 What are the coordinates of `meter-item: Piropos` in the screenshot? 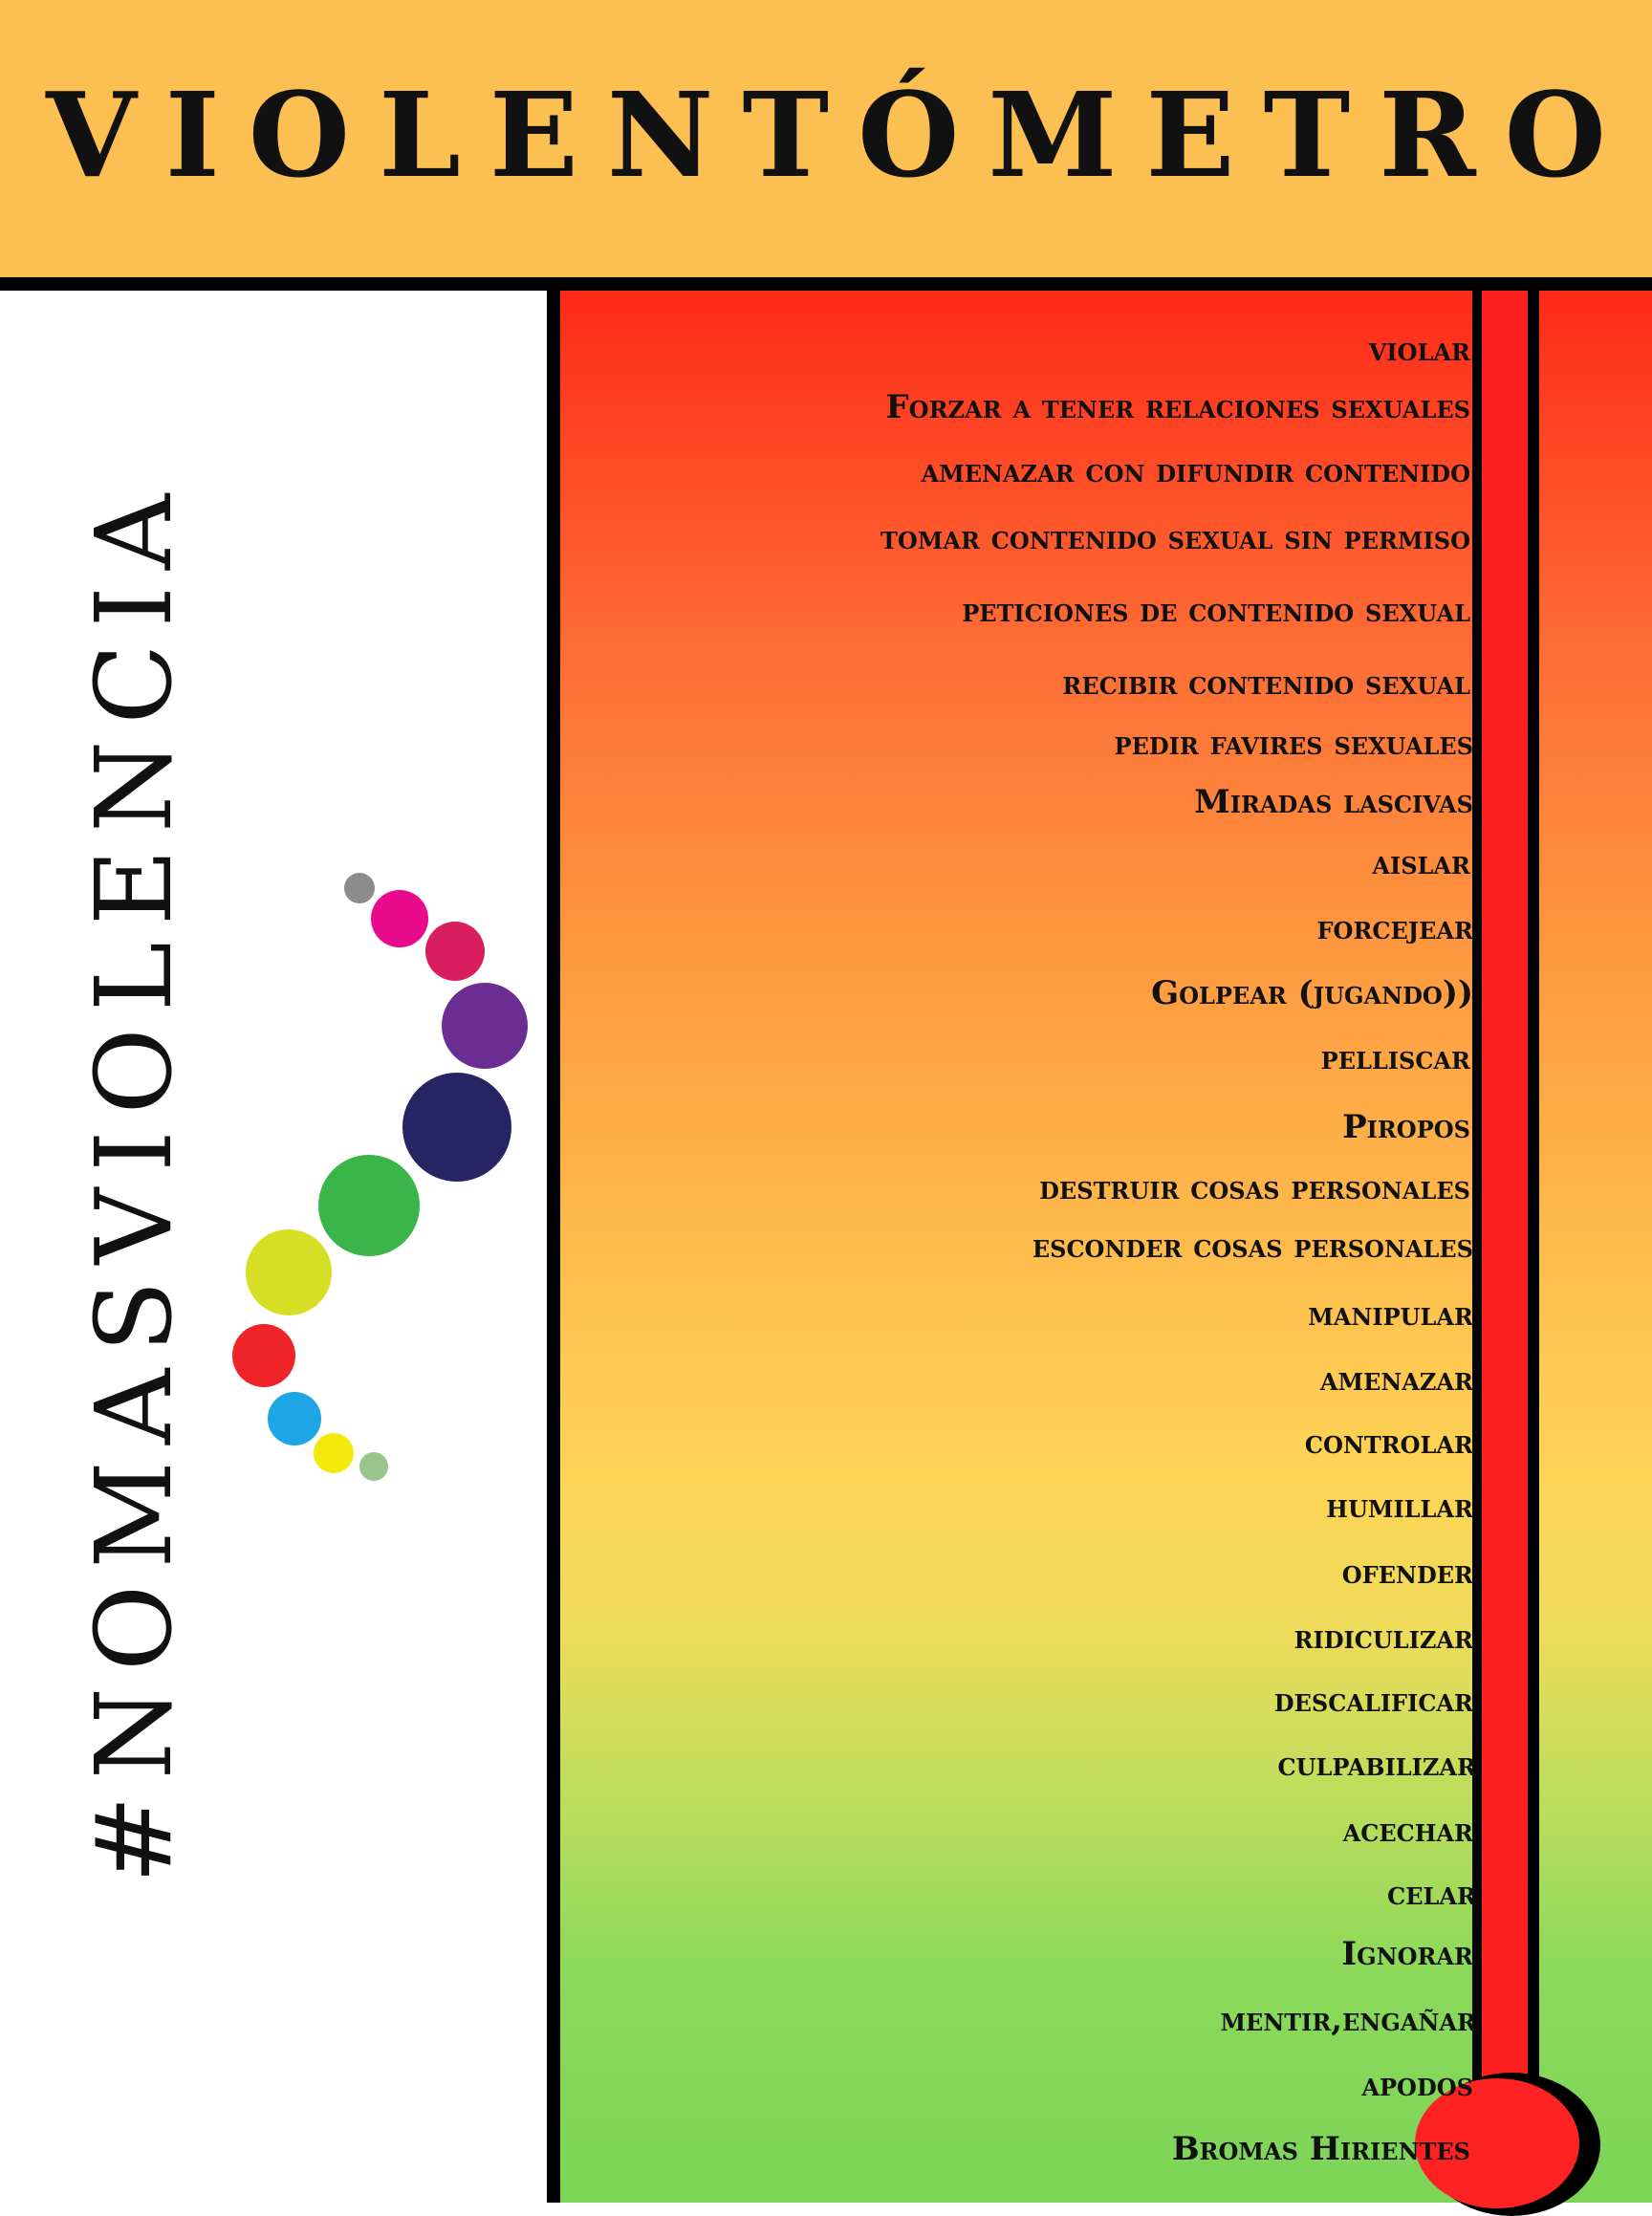 It's located at (1406, 1127).